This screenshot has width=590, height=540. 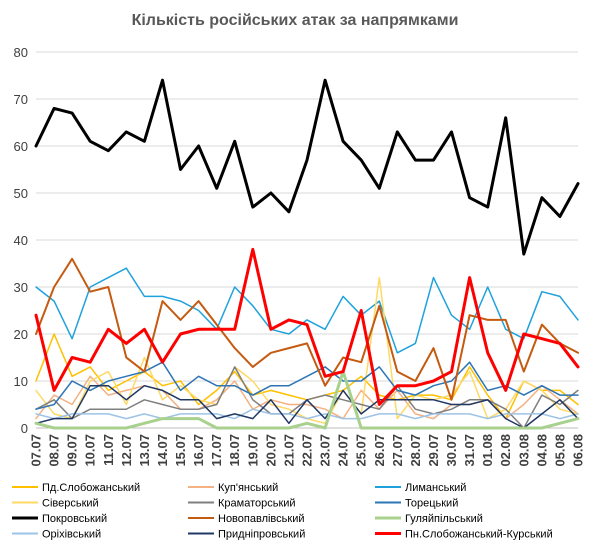 I want to click on legend-label: Куп'янський, so click(x=248, y=488).